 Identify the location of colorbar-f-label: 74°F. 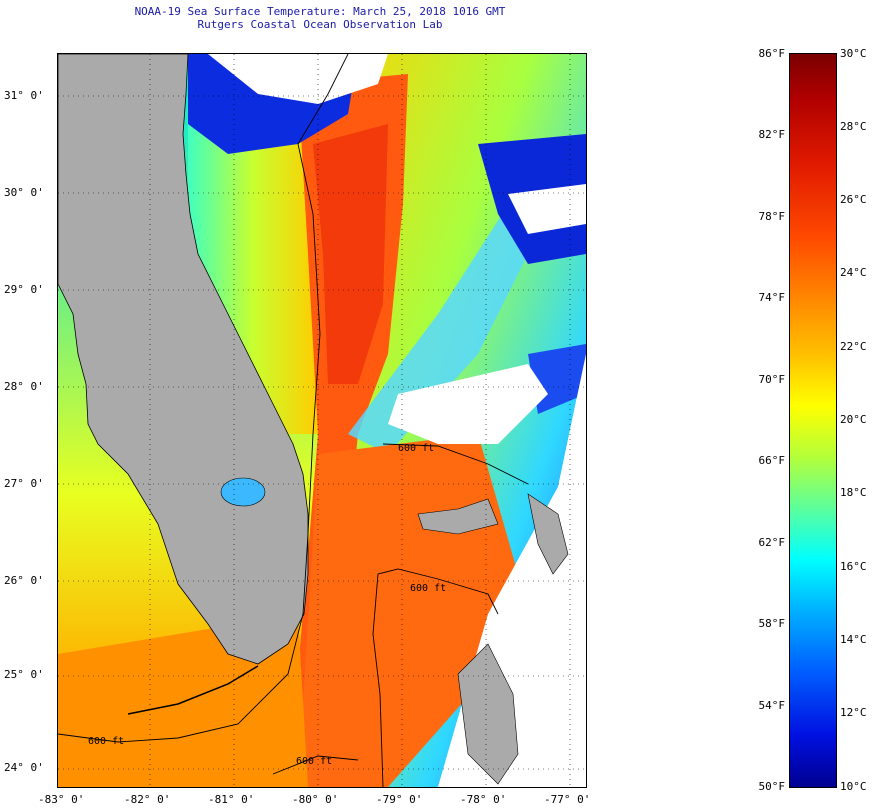
(772, 297).